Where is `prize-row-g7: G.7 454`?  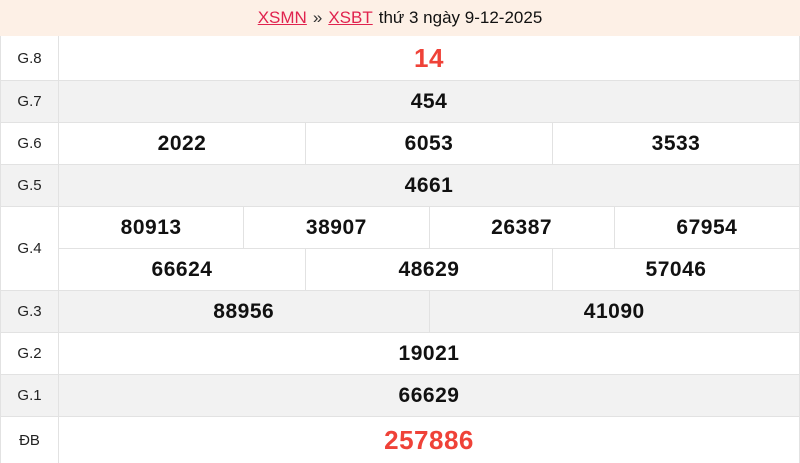
prize-row-g7: G.7 454 is located at coordinates (400, 102).